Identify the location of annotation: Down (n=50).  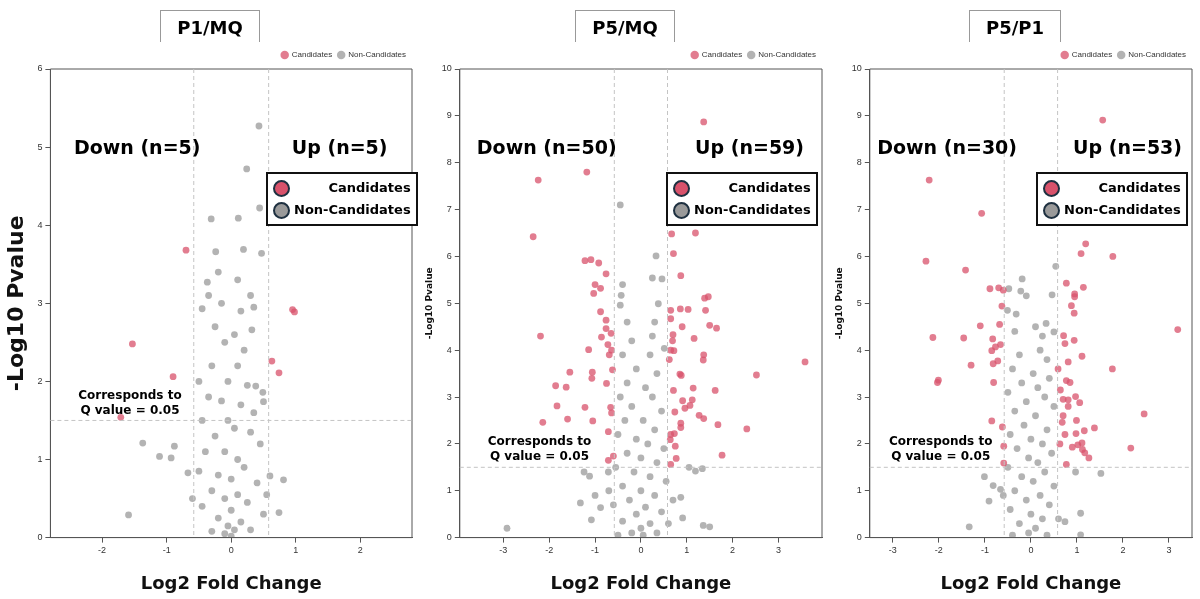
(546, 146).